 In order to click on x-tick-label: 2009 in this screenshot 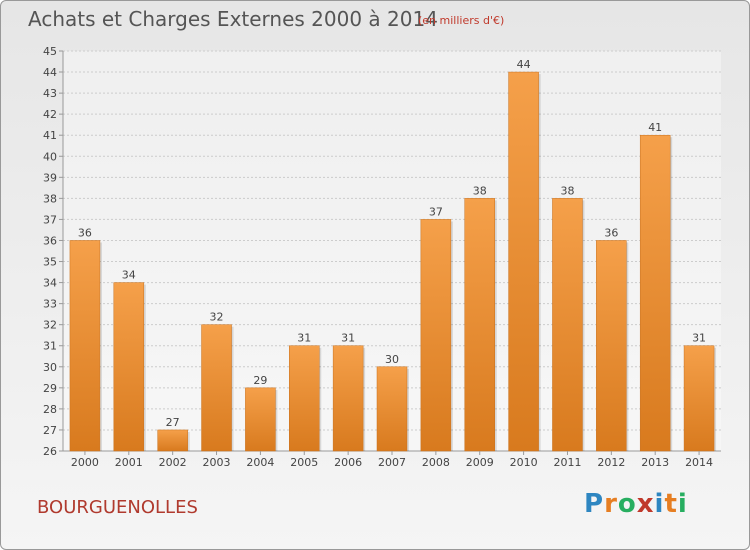, I will do `click(480, 462)`.